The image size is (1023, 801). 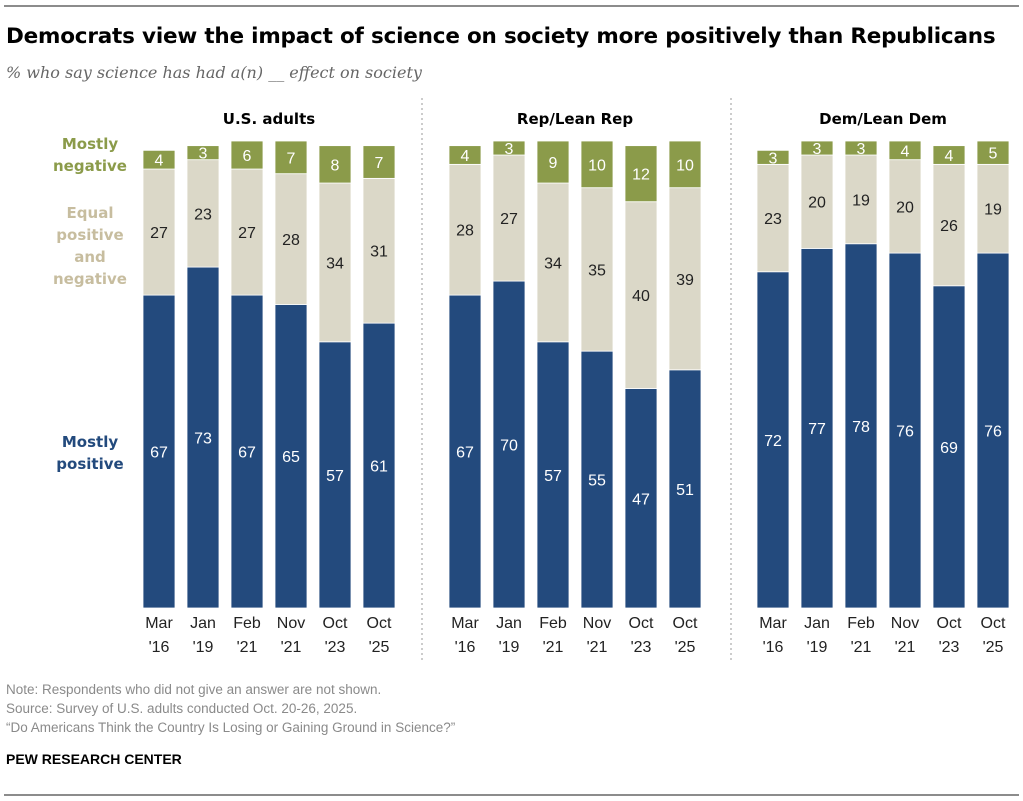 I want to click on data-label-equal: 40, so click(x=641, y=296).